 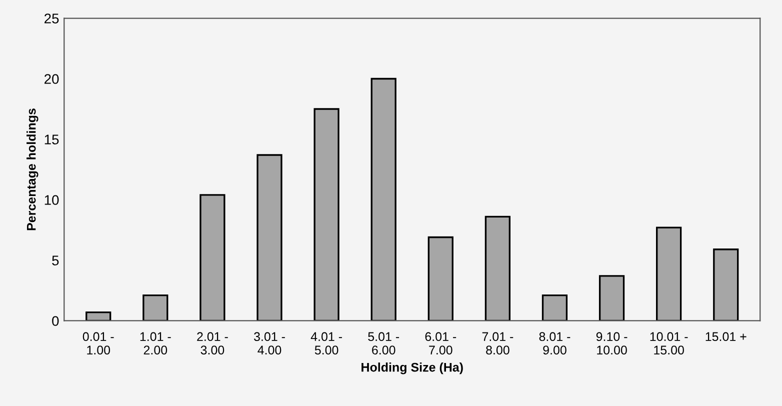 I want to click on y-tick-label: 20, so click(x=51, y=79).